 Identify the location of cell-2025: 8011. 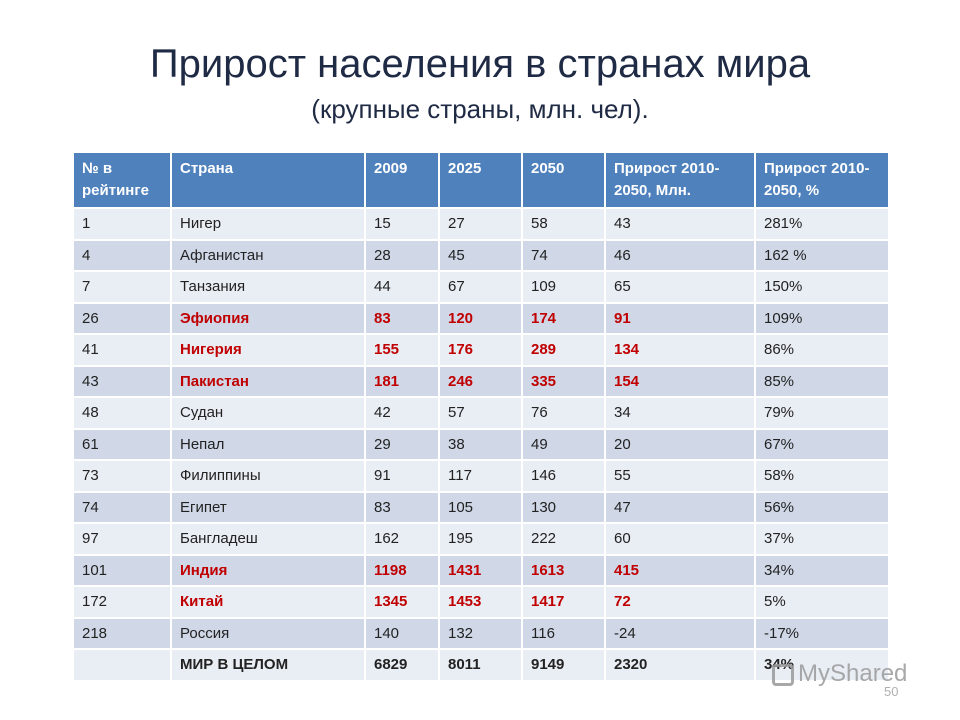
(480, 665).